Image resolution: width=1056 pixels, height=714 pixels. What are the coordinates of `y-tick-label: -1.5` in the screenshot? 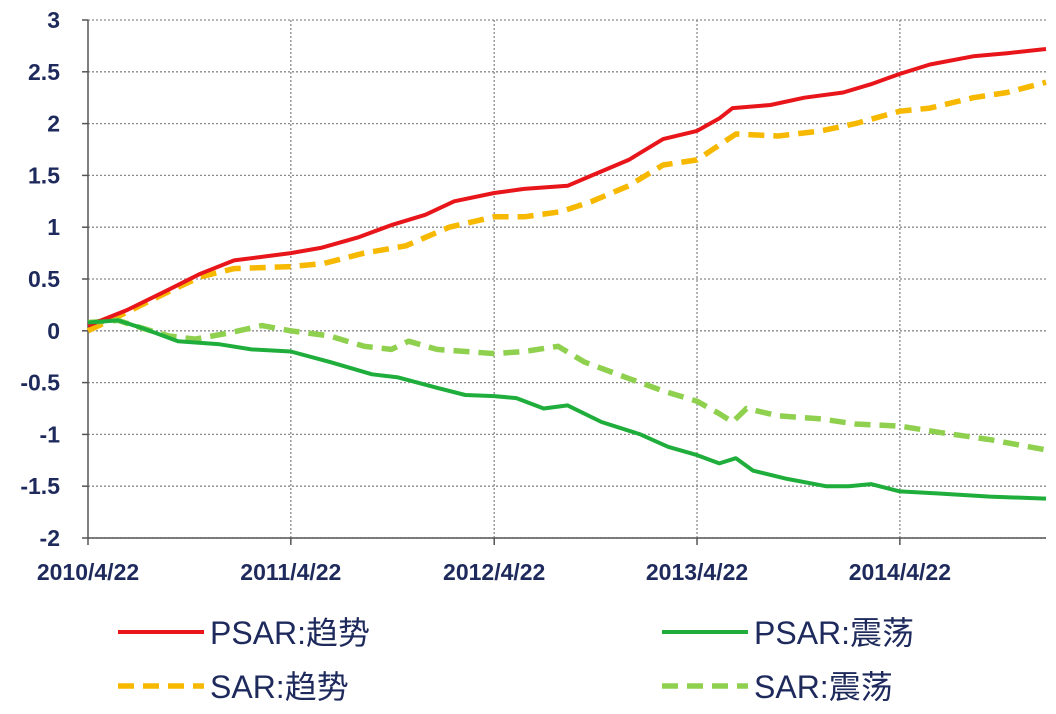 It's located at (40, 486).